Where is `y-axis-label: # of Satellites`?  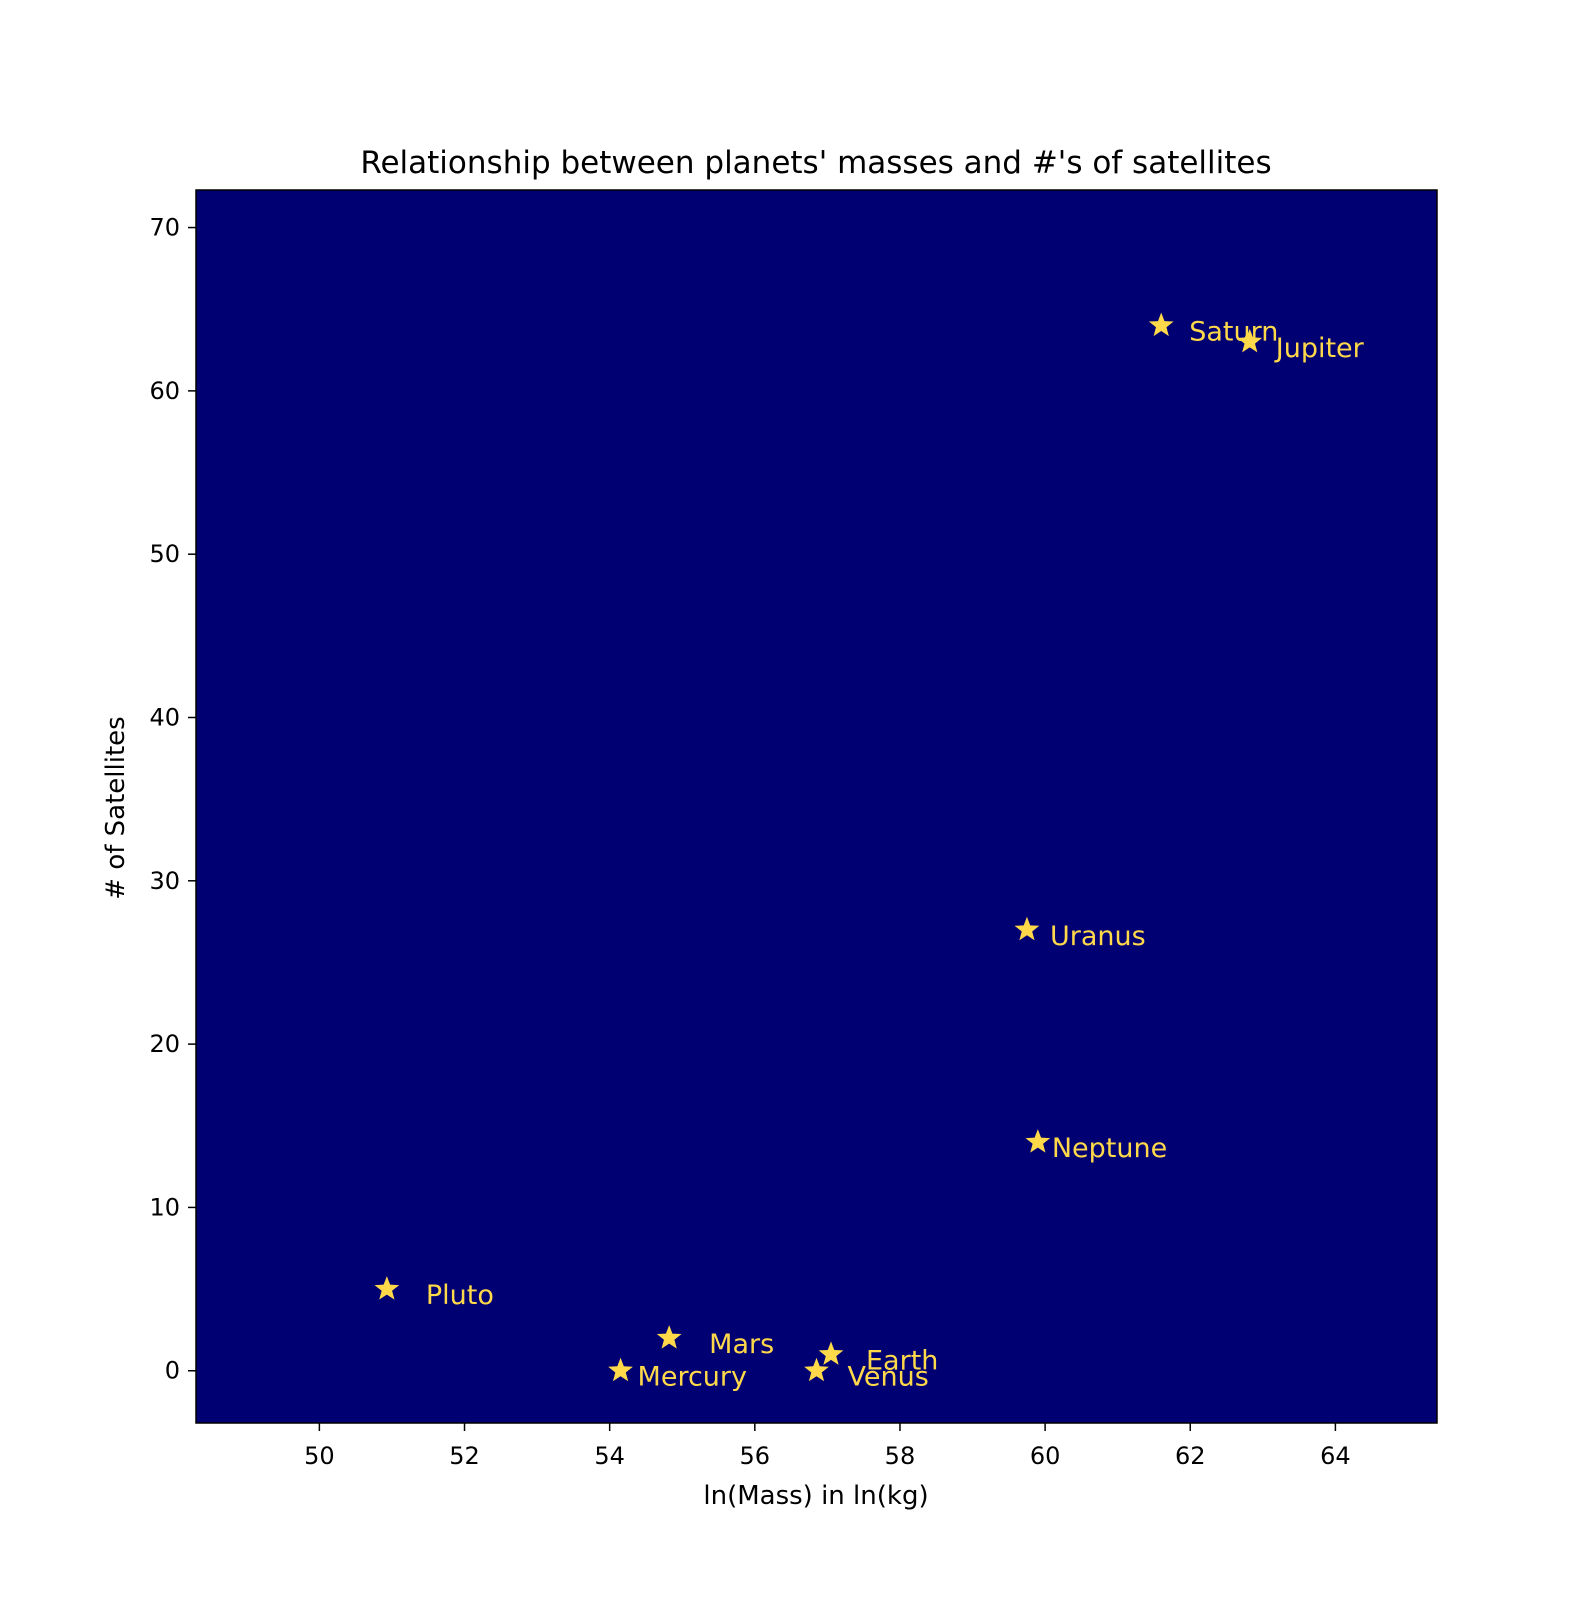
y-axis-label: # of Satellites is located at coordinates (116, 807).